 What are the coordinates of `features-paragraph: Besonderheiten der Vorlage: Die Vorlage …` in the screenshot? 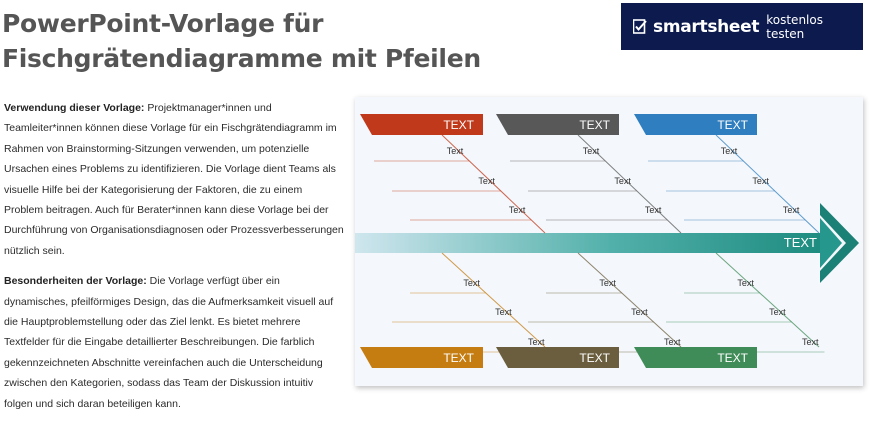 It's located at (174, 342).